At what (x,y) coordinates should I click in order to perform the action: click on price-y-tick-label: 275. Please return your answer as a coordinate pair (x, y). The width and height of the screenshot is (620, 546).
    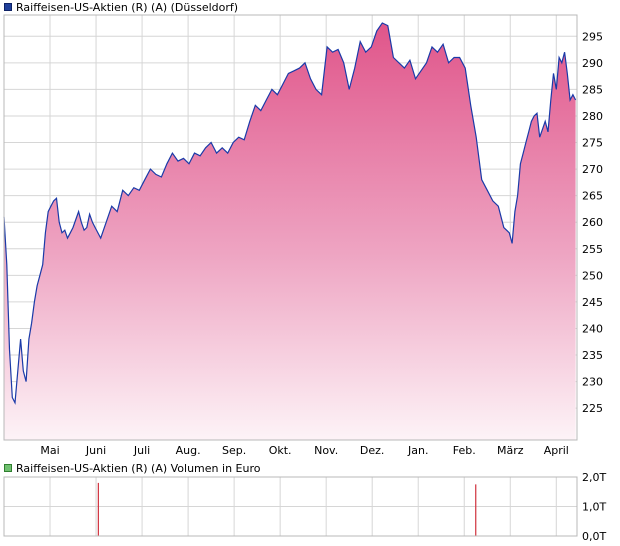
    Looking at the image, I should click on (592, 143).